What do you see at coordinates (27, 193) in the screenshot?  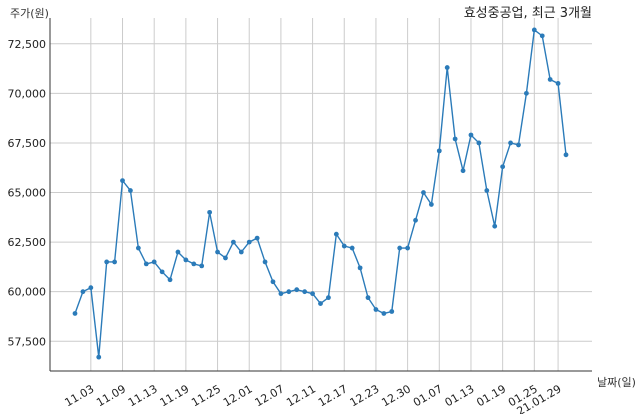 I see `y-tick-label: 65,000` at bounding box center [27, 193].